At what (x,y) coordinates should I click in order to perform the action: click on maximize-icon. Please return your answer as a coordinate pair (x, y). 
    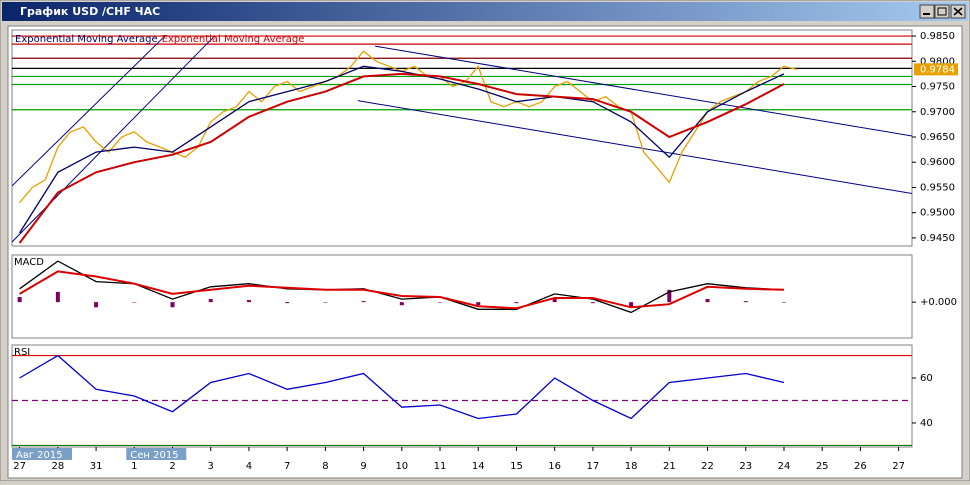
    Looking at the image, I should click on (942, 11).